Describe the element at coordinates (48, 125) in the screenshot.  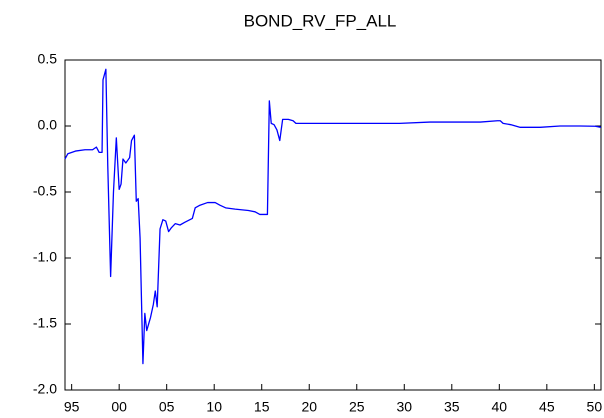
I see `y-tick-label: 0.0` at that location.